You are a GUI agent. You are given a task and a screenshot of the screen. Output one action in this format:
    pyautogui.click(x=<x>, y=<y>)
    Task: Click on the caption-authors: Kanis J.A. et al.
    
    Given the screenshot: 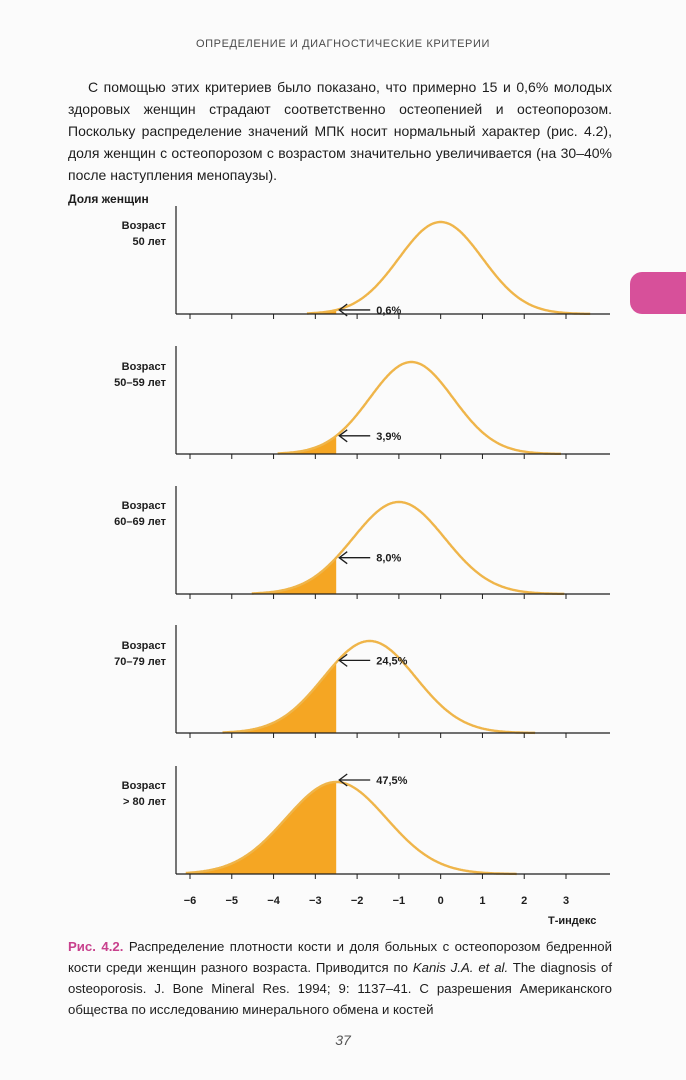 What is the action you would take?
    pyautogui.click(x=460, y=967)
    